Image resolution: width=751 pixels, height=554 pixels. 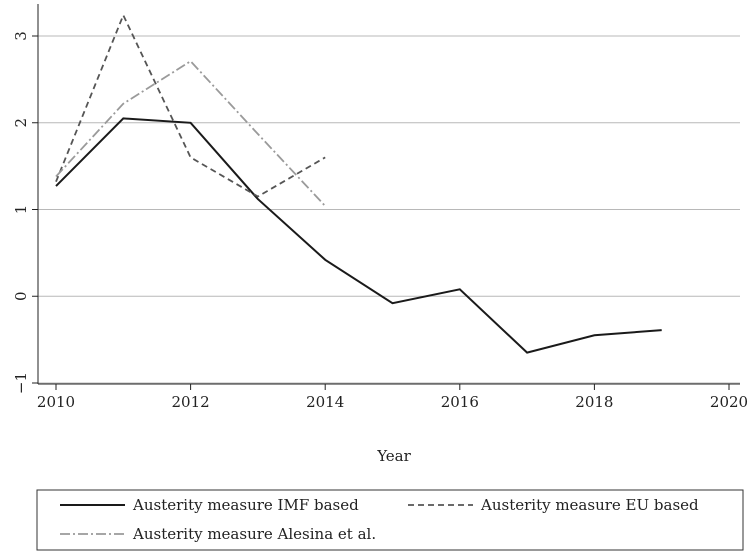 I want to click on y-tick-label: −1, so click(x=21, y=383).